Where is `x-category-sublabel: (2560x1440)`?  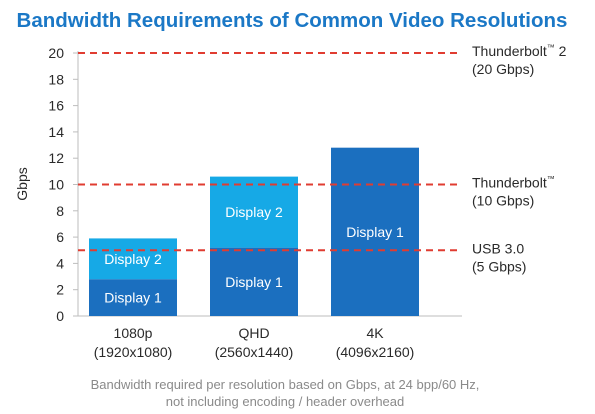
x-category-sublabel: (2560x1440) is located at coordinates (254, 352).